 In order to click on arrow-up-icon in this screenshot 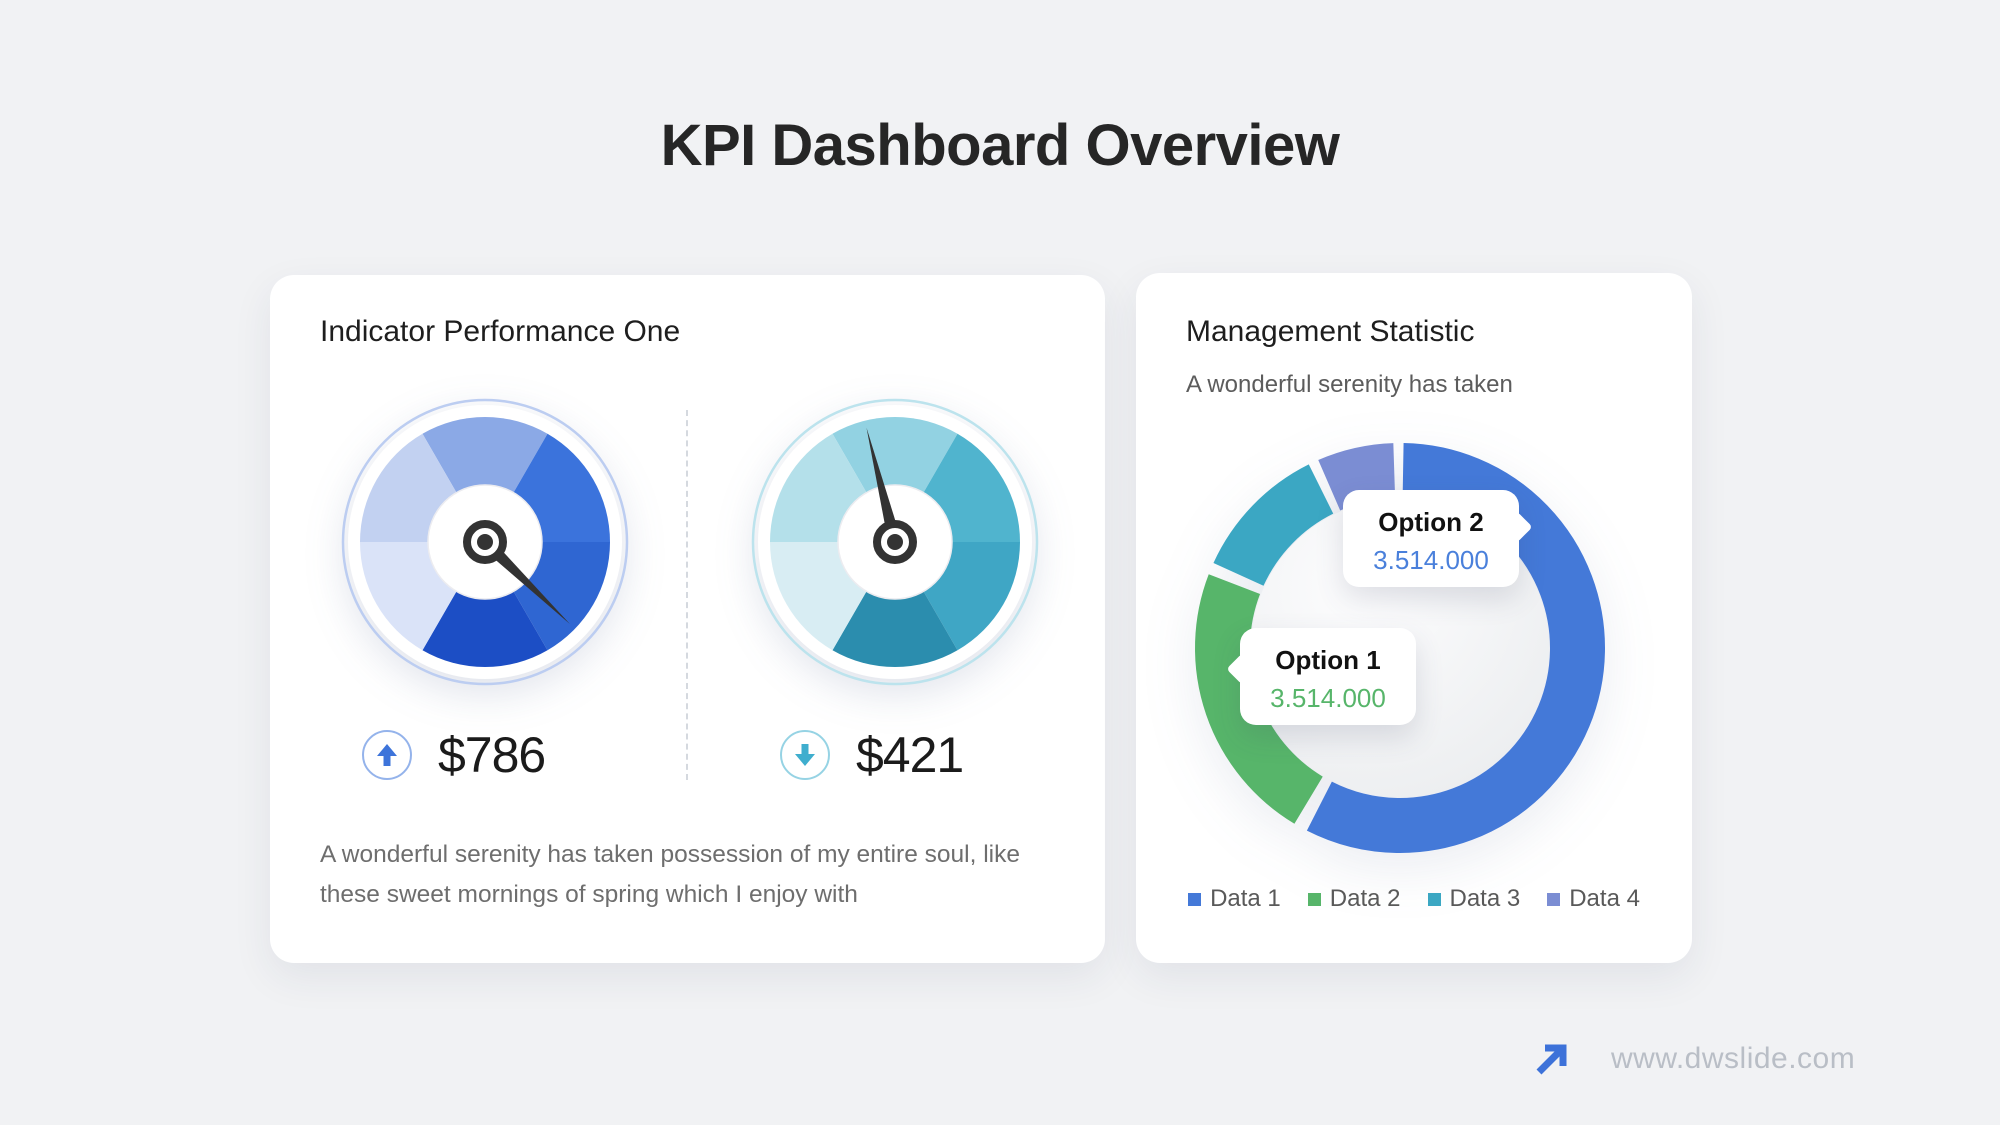, I will do `click(387, 755)`.